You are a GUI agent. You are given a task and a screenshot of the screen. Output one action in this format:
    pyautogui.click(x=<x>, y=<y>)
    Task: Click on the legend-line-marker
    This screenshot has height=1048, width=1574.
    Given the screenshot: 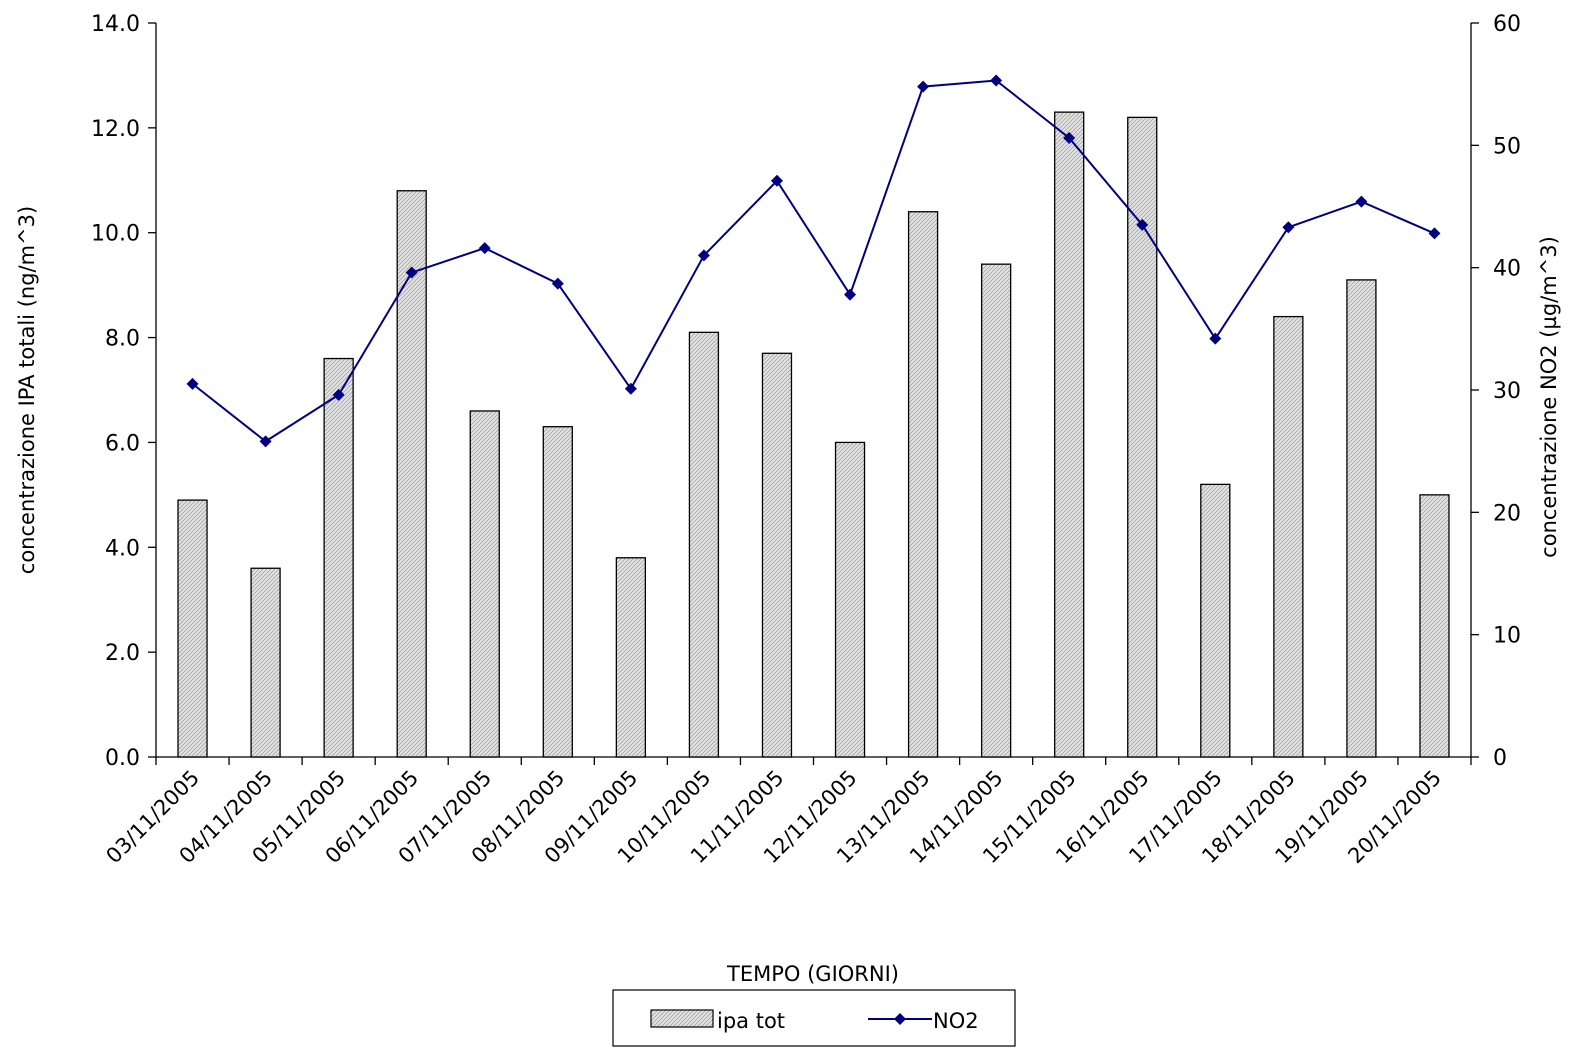 What is the action you would take?
    pyautogui.click(x=900, y=1019)
    